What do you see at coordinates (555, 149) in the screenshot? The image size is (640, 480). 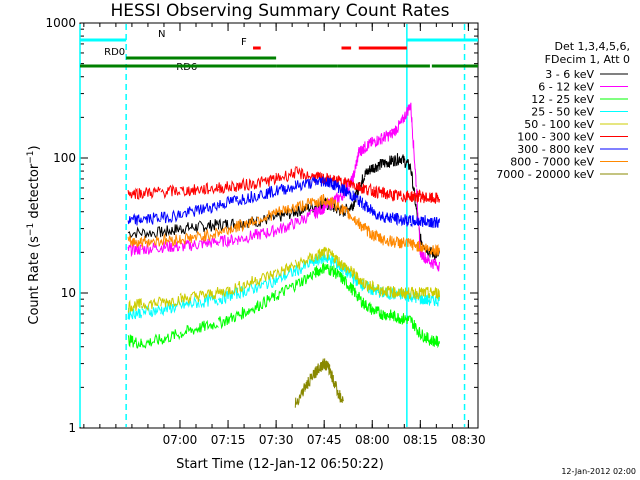 I see `legend-label: 300 - 800 keV` at bounding box center [555, 149].